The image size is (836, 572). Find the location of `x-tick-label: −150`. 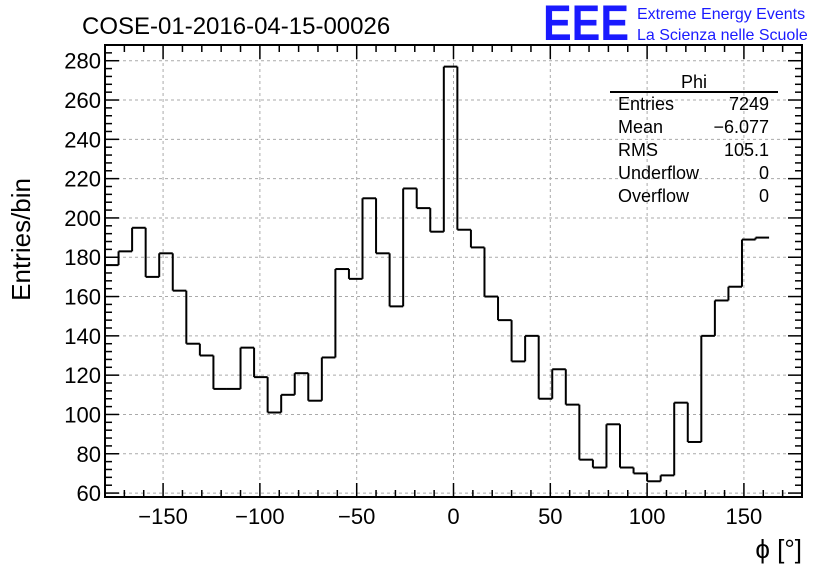

x-tick-label: −150 is located at coordinates (163, 516).